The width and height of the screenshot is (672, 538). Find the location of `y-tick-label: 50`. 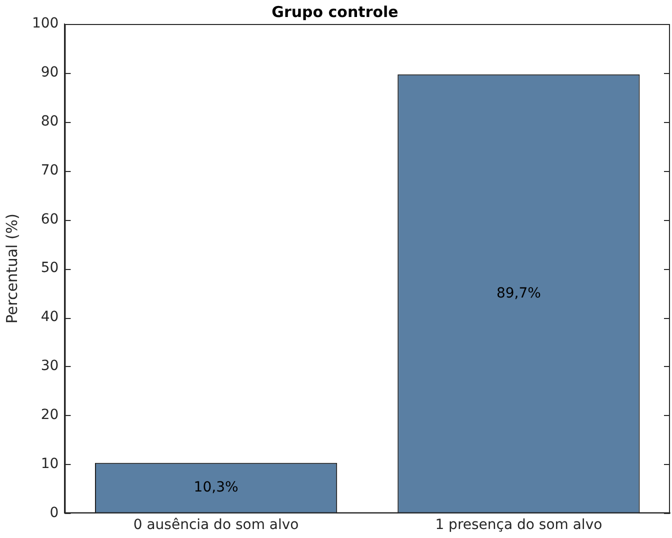

y-tick-label: 50 is located at coordinates (49, 268).